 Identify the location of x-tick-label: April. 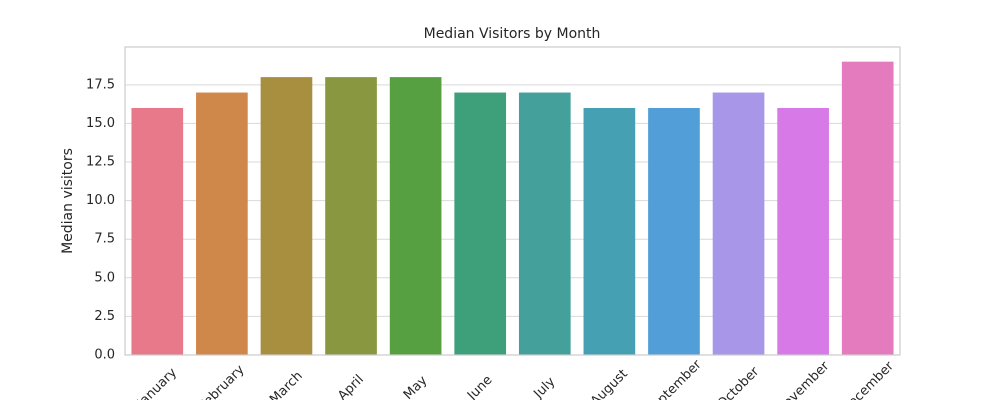
(351, 386).